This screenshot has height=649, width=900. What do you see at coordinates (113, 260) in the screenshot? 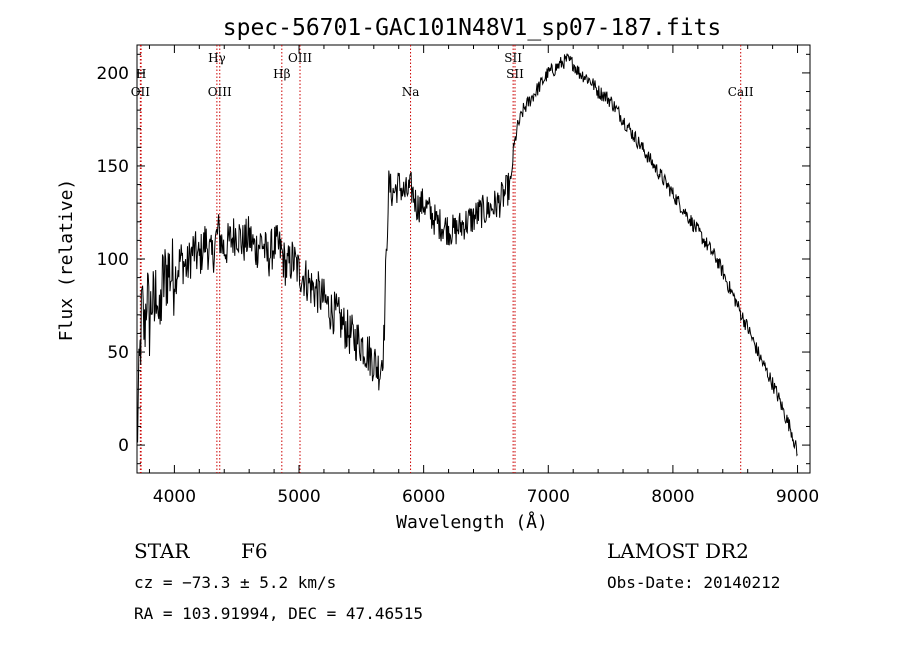
I see `y-tick-label: 100` at bounding box center [113, 260].